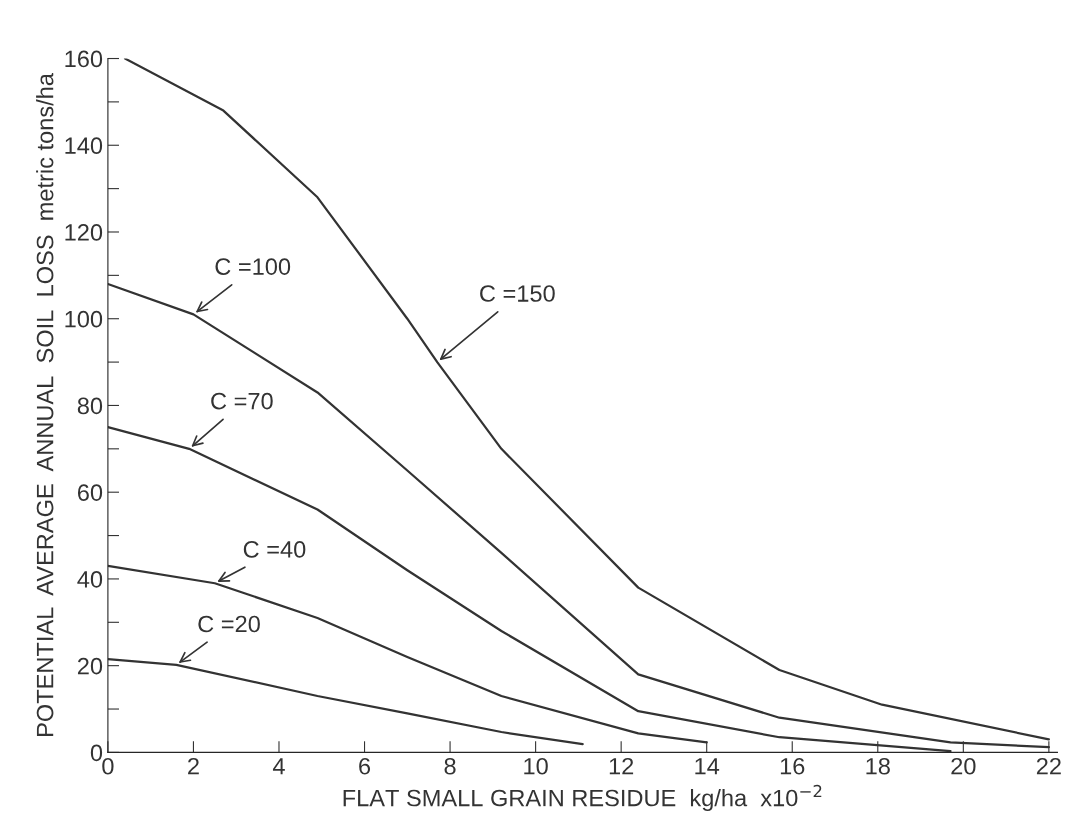 Image resolution: width=1079 pixels, height=836 pixels. What do you see at coordinates (1048, 766) in the screenshot?
I see `x-tick-label: 22` at bounding box center [1048, 766].